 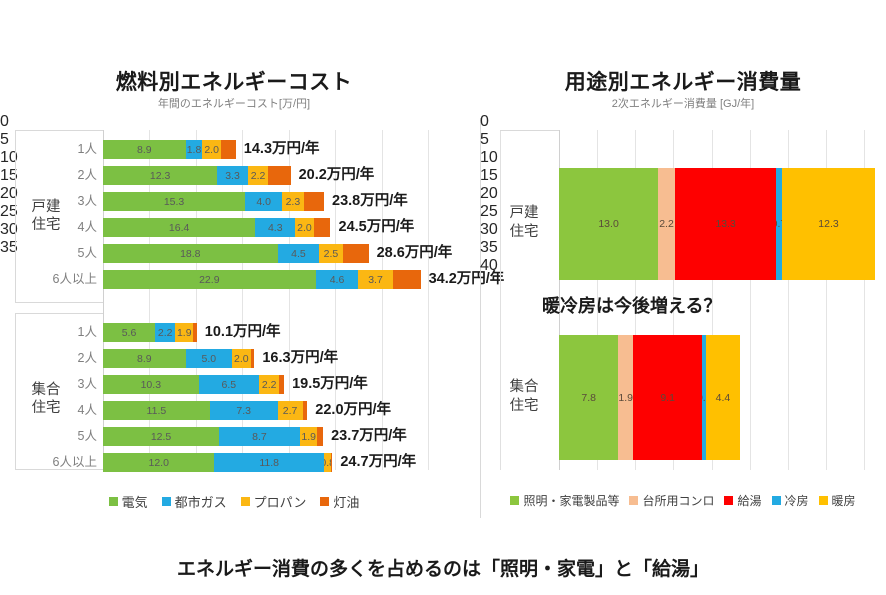 What do you see at coordinates (649, 397) in the screenshot?
I see `right-bar-row: 7.81.99.10.54.4` at bounding box center [649, 397].